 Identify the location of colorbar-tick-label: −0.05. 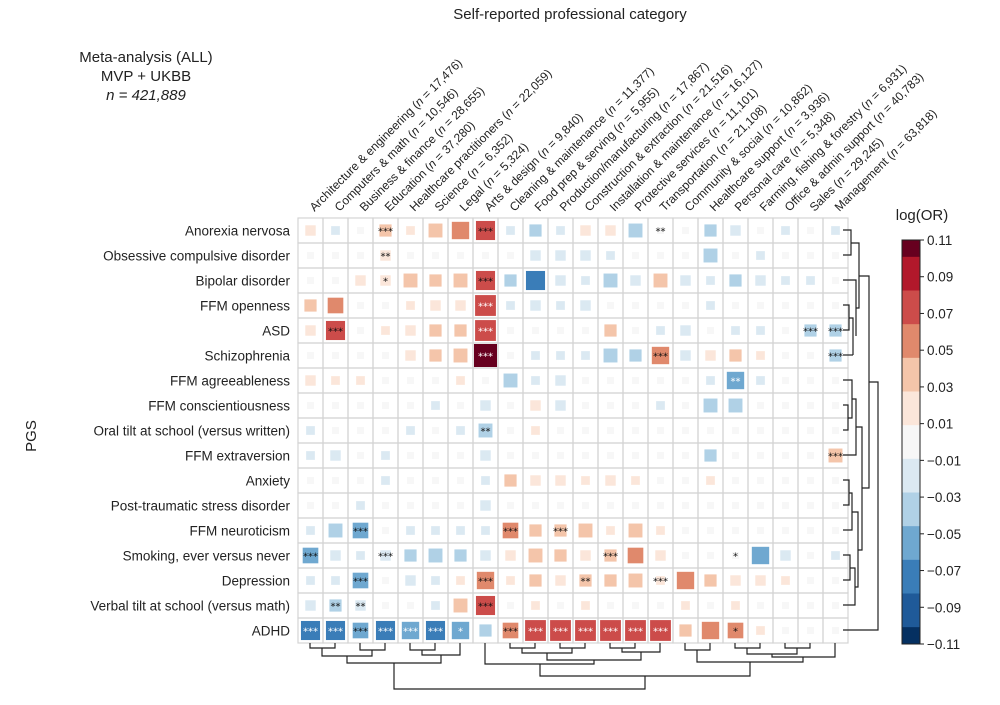
(944, 534).